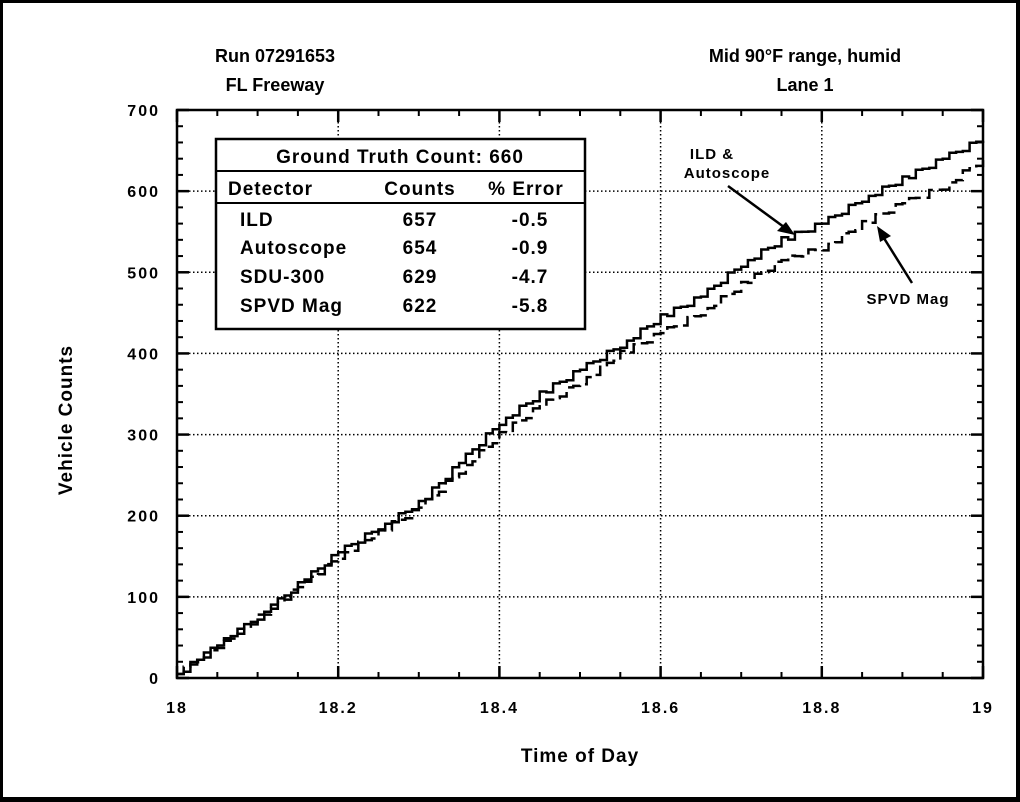 This screenshot has width=1020, height=802. What do you see at coordinates (143, 517) in the screenshot?
I see `y-tick-label: 200` at bounding box center [143, 517].